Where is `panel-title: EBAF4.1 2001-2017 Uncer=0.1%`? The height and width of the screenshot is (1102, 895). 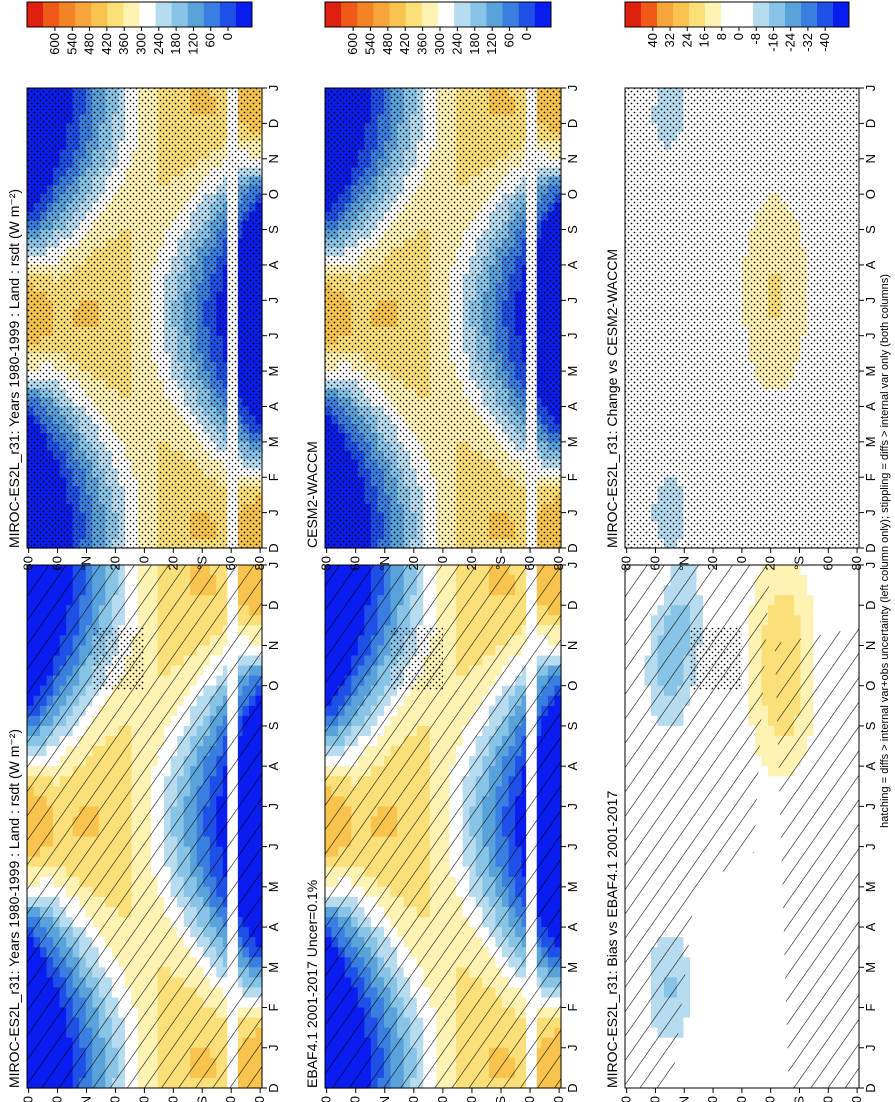
panel-title: EBAF4.1 2001-2017 Uncer=0.1% is located at coordinates (312, 984).